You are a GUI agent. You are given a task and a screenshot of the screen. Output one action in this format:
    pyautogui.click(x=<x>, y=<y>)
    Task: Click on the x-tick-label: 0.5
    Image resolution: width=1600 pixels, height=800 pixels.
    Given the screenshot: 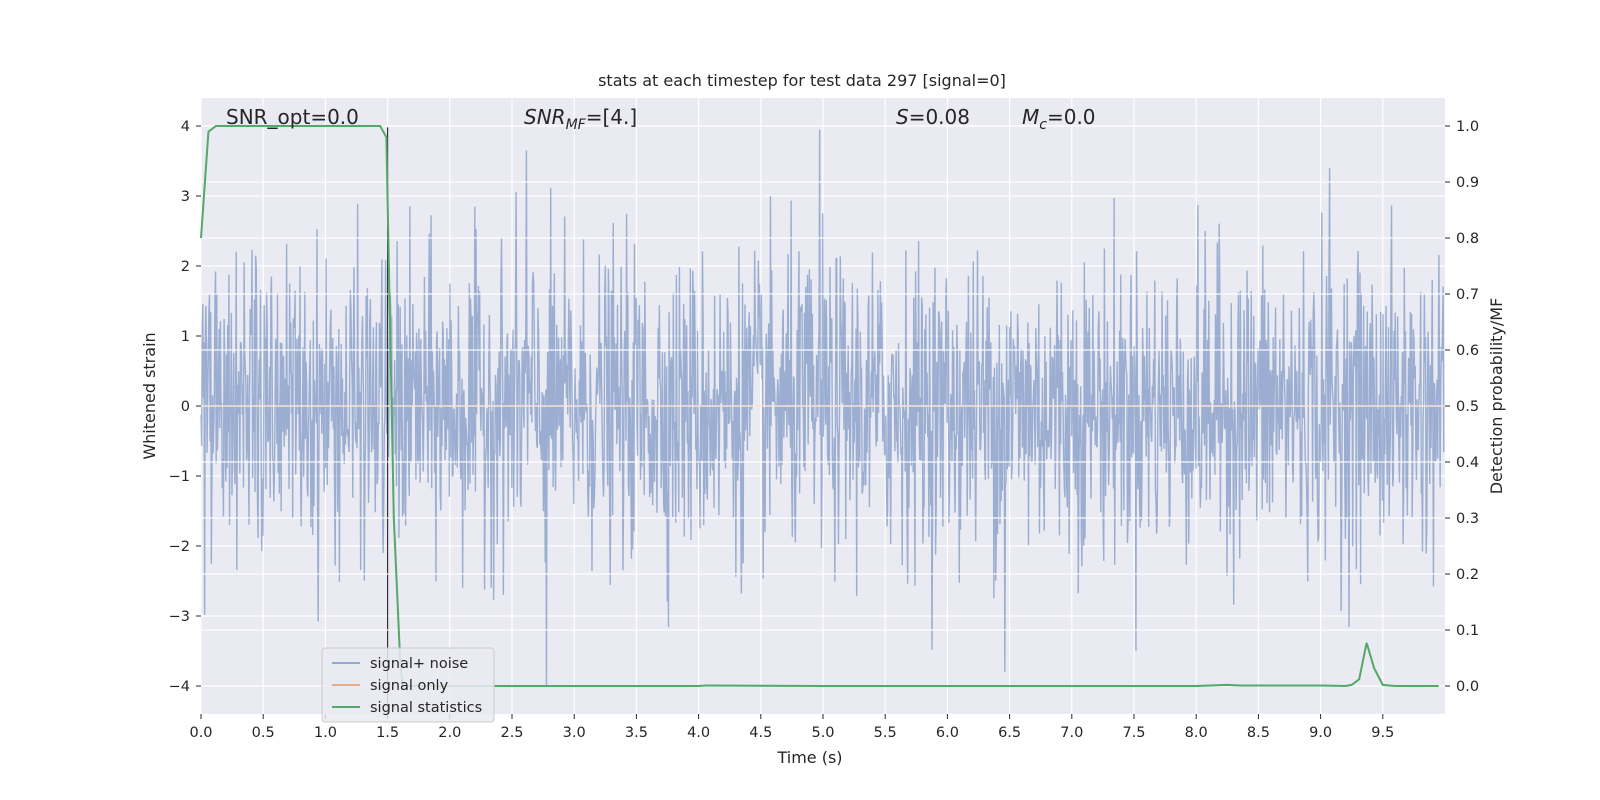 What is the action you would take?
    pyautogui.click(x=263, y=733)
    